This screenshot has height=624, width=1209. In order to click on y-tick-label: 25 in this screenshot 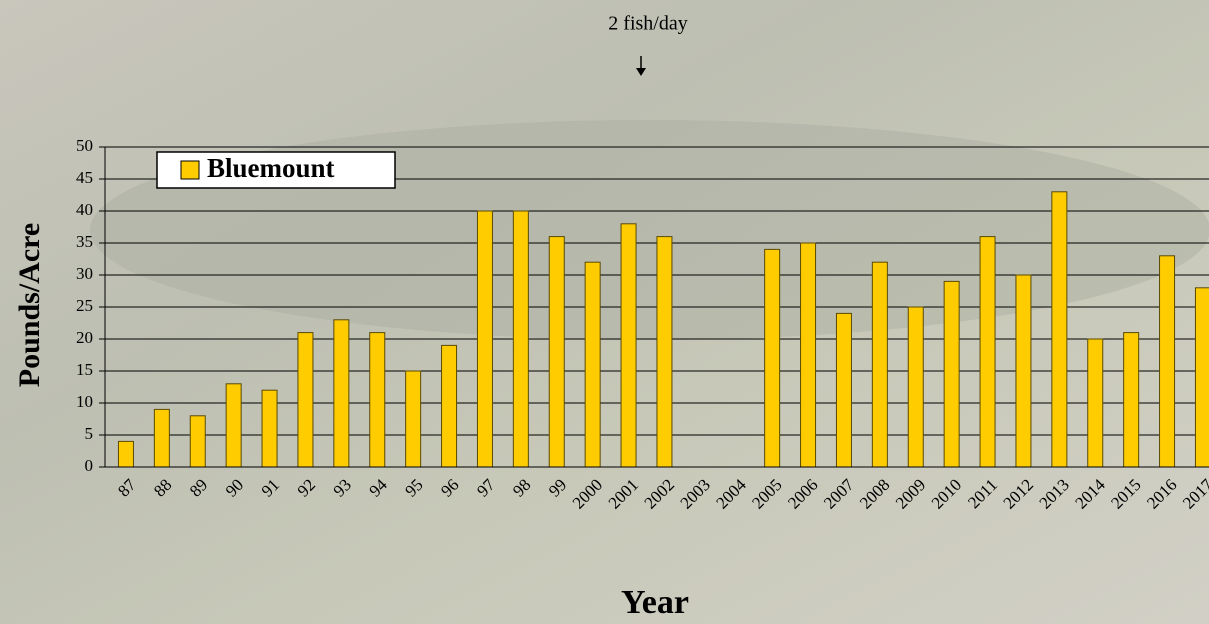, I will do `click(84, 305)`.